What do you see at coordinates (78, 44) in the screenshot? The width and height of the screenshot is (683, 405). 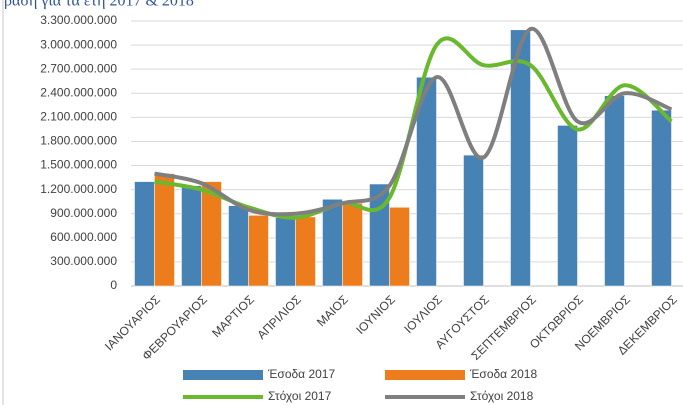 I see `y-tick-label: 3.000.000.000` at bounding box center [78, 44].